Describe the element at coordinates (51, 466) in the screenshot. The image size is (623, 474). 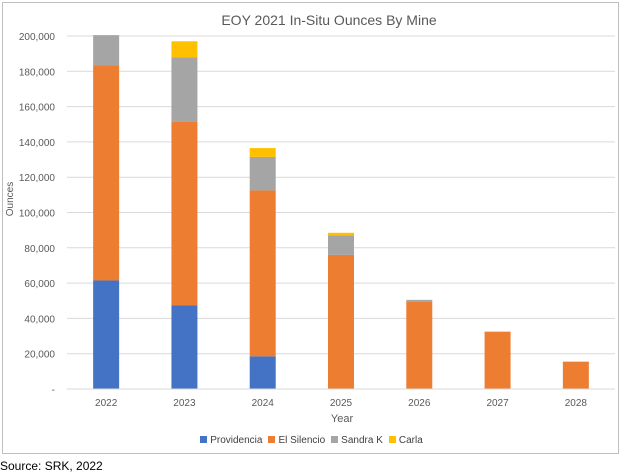
I see `source-note: Source: SRK, 2022` at that location.